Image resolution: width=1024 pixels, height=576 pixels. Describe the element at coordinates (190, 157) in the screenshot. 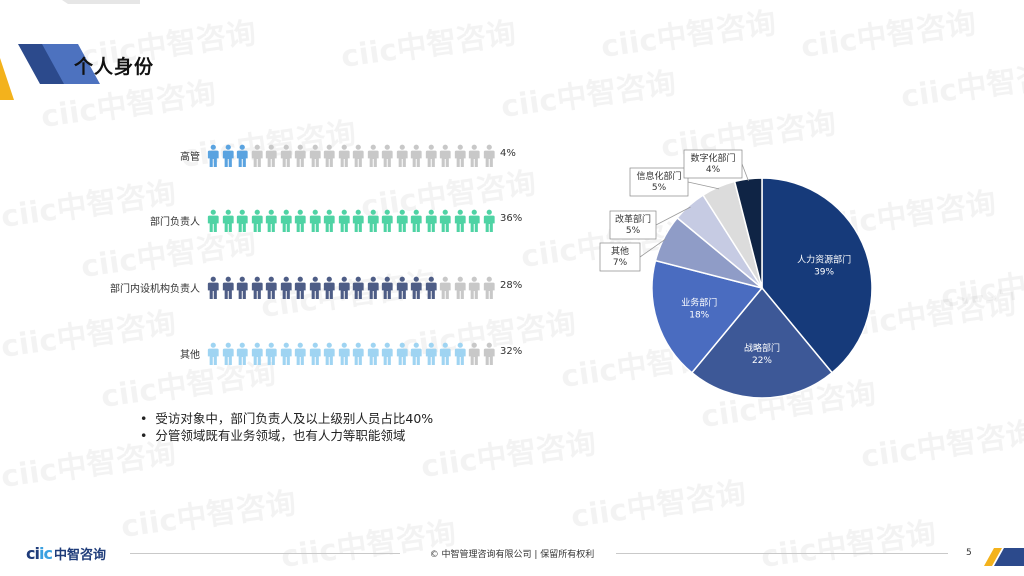

I see `pictogram-row-label: 高管` at that location.